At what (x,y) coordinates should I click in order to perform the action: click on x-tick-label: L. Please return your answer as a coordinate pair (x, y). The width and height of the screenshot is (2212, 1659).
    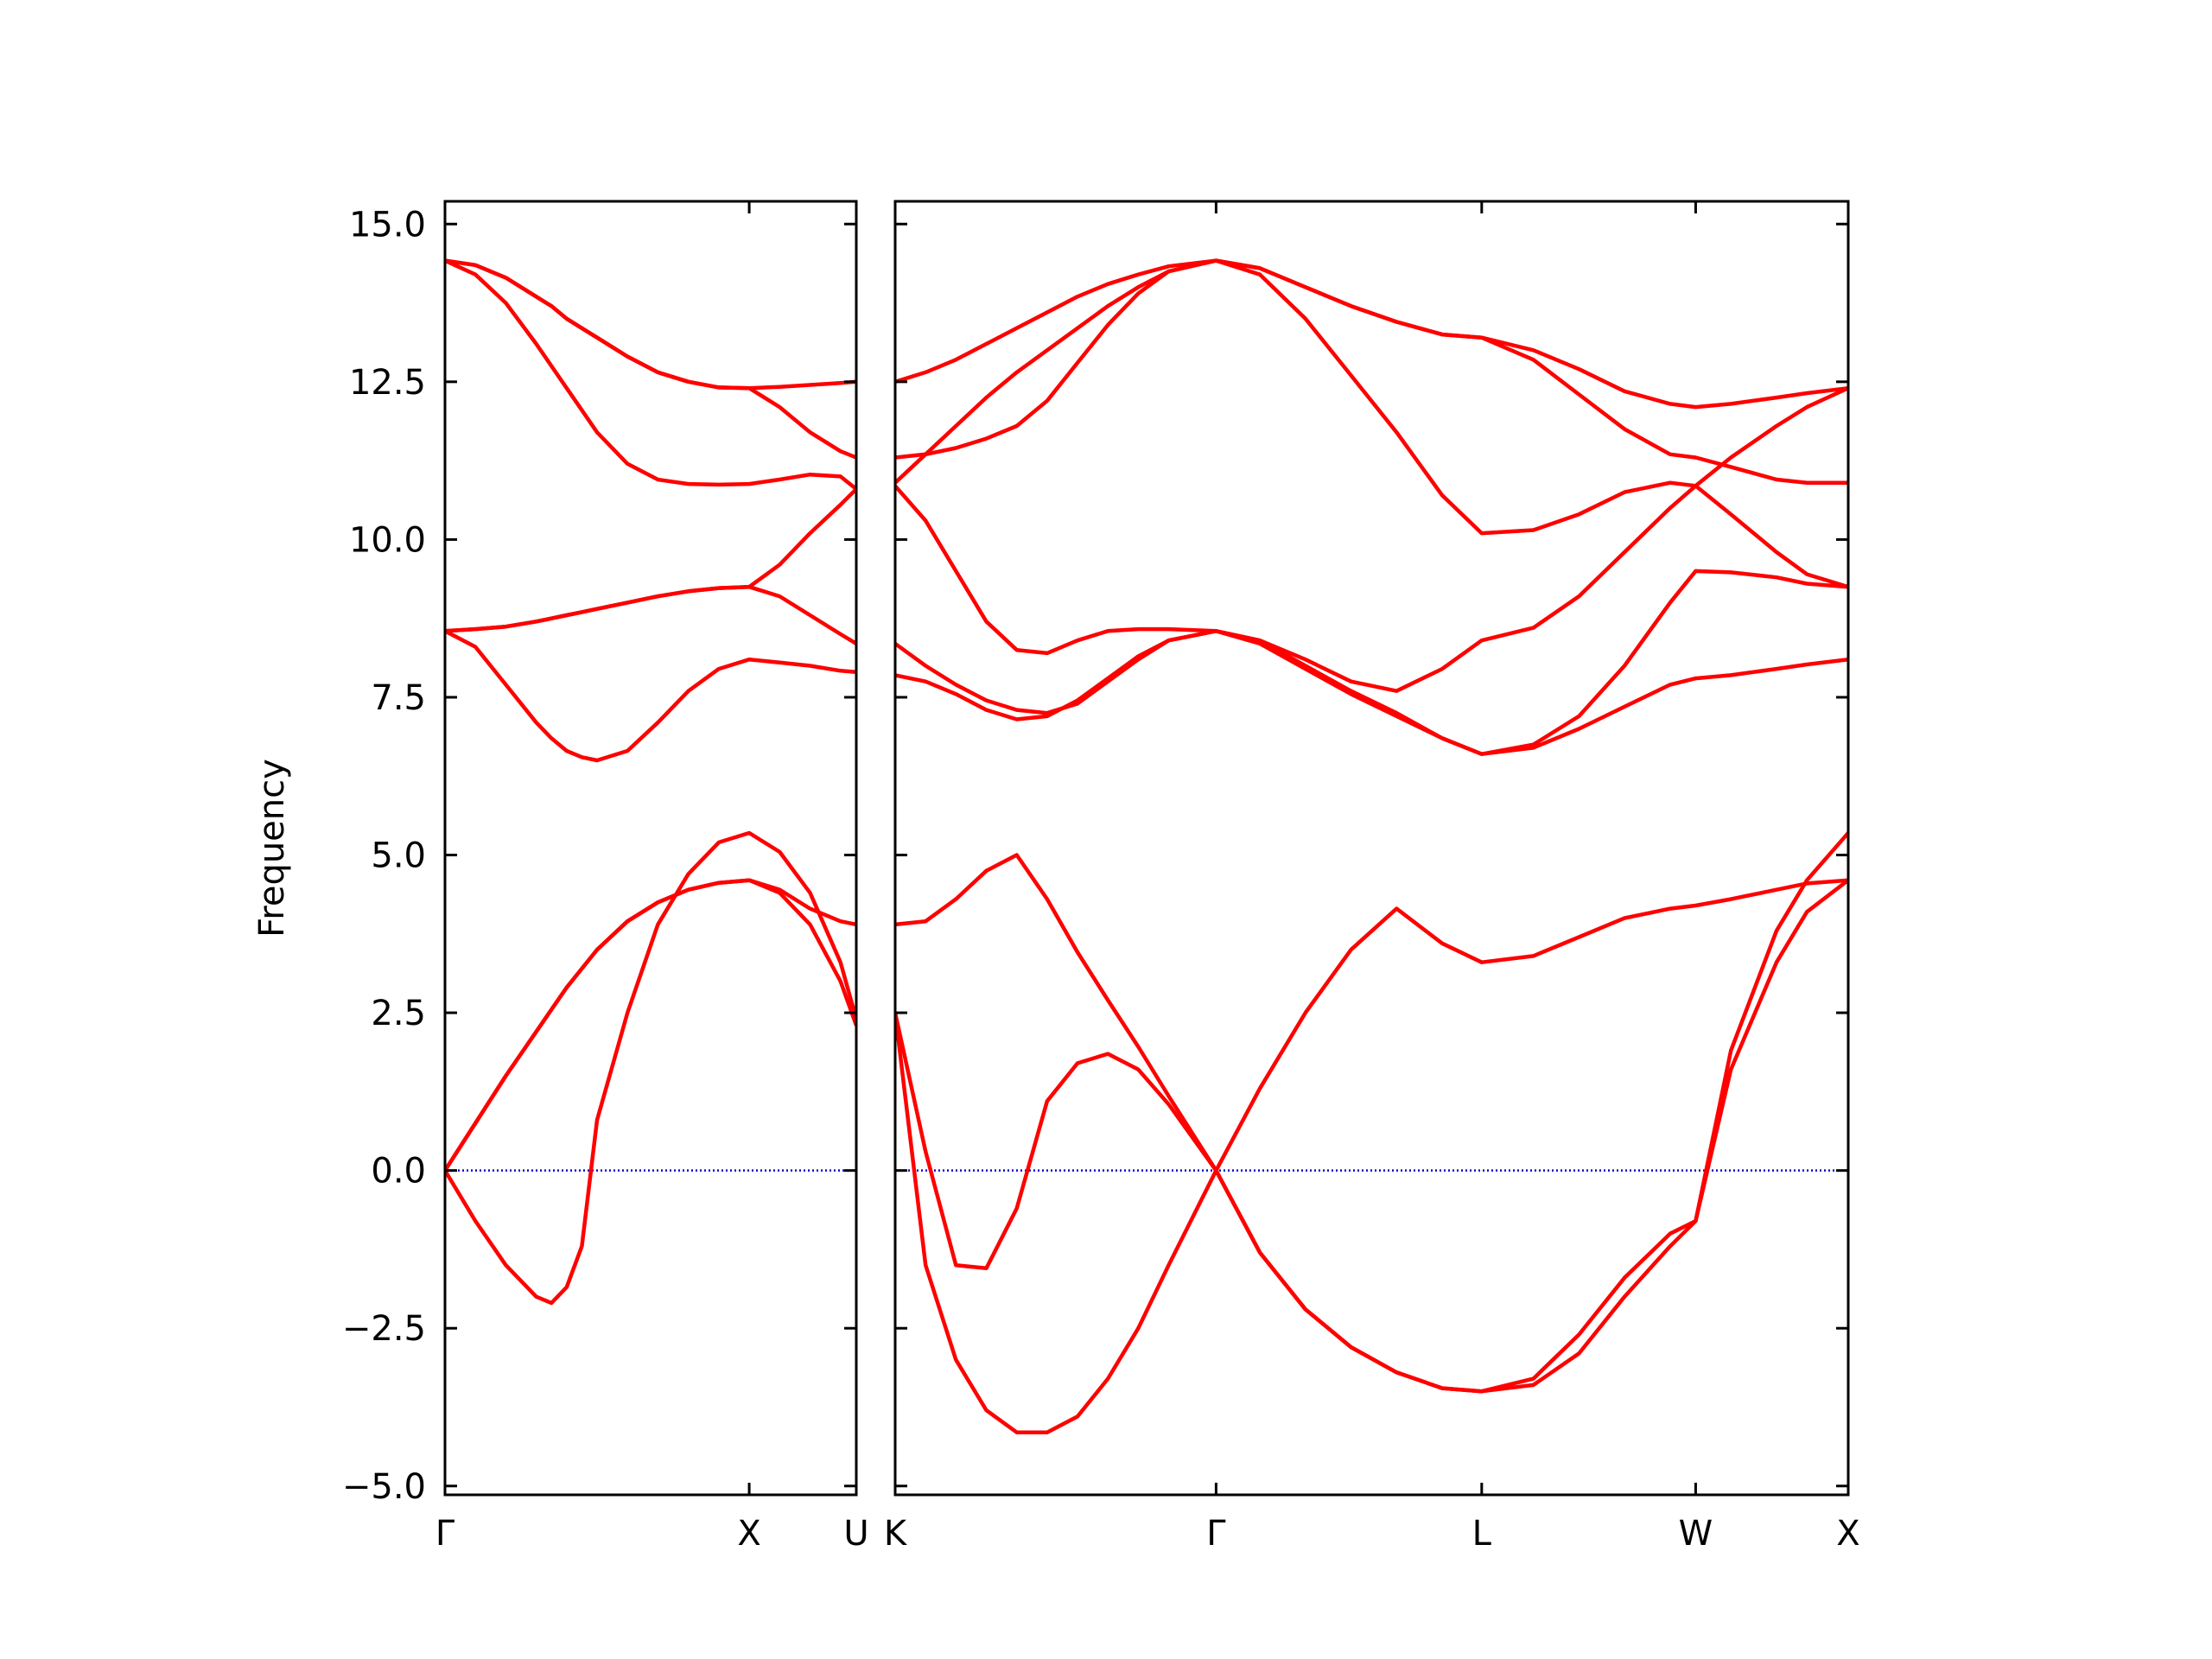
    Looking at the image, I should click on (1482, 1534).